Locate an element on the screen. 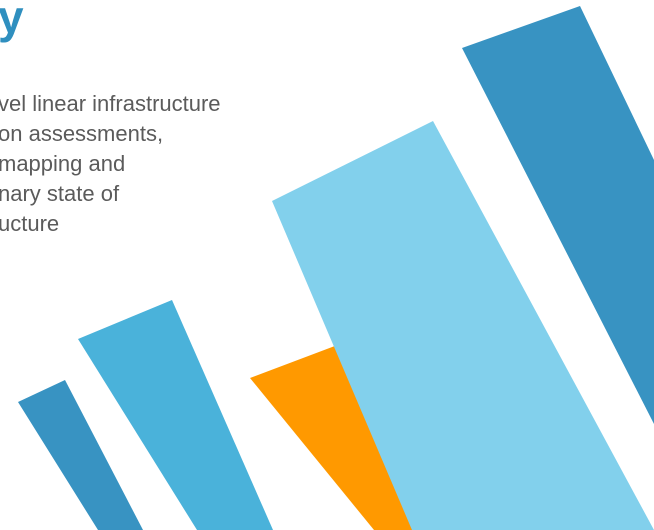  body-text-line-3: mapping and is located at coordinates (63, 163).